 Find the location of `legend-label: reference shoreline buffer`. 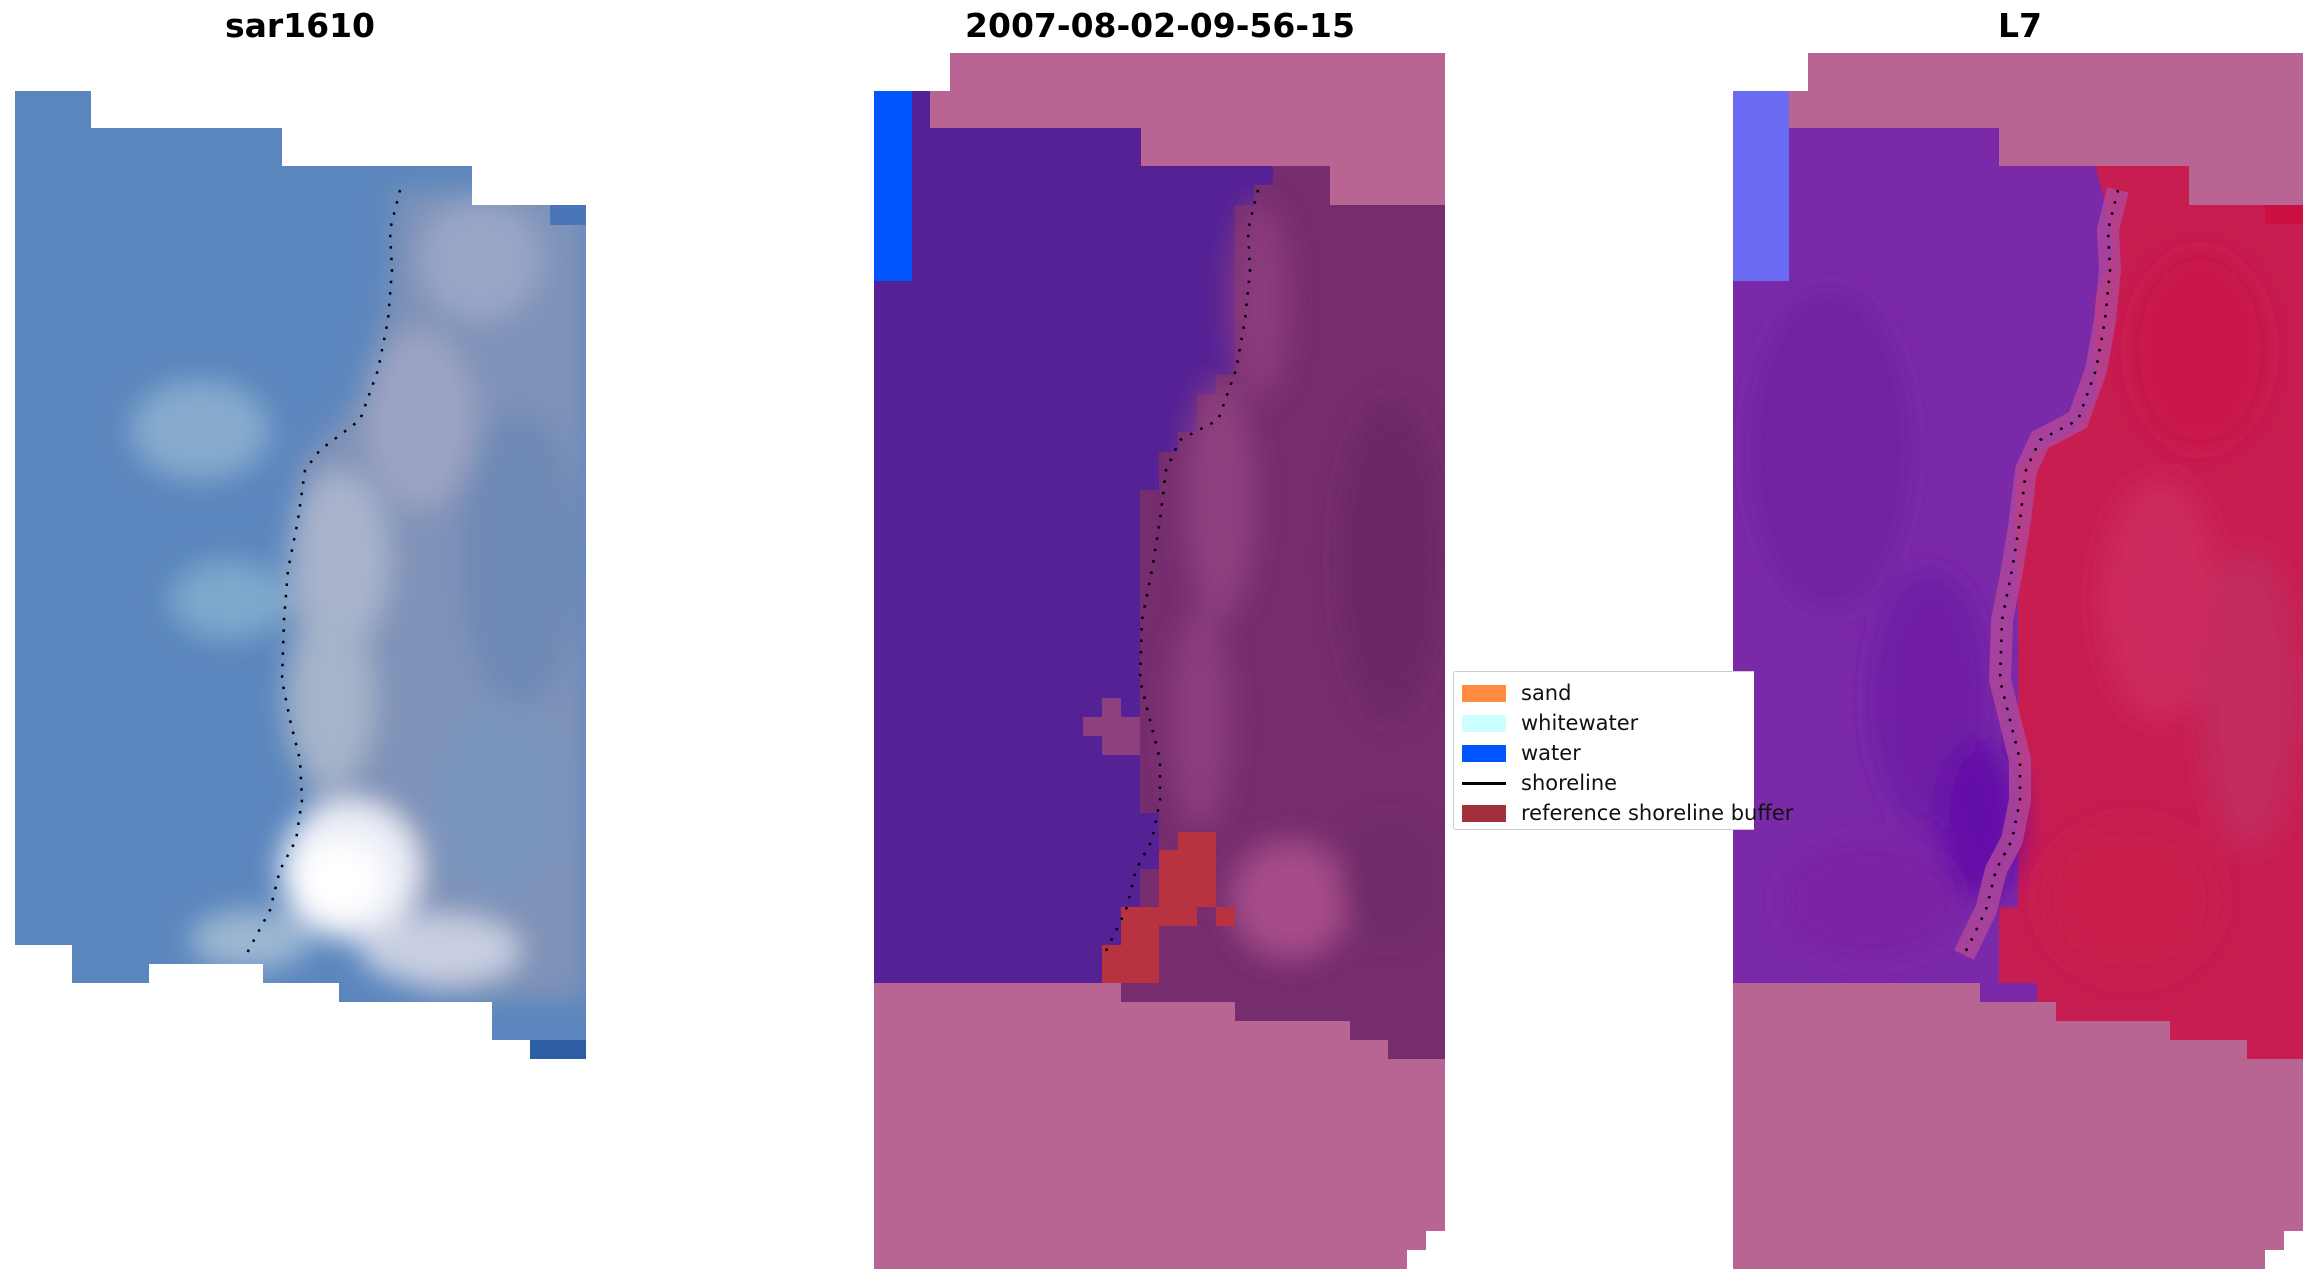

legend-label: reference shoreline buffer is located at coordinates (1657, 813).